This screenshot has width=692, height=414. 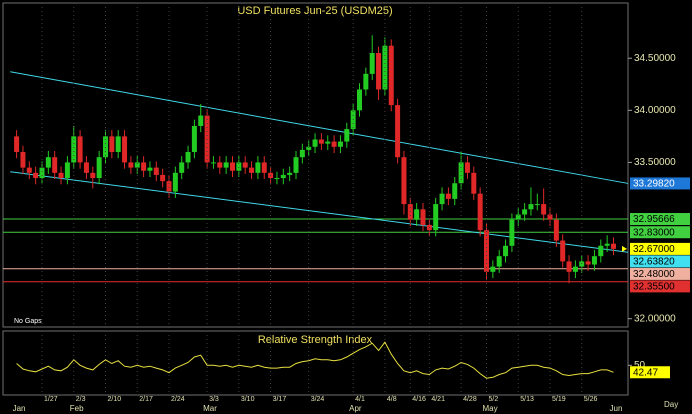 I want to click on x-tick-label: 4/21, so click(x=438, y=399).